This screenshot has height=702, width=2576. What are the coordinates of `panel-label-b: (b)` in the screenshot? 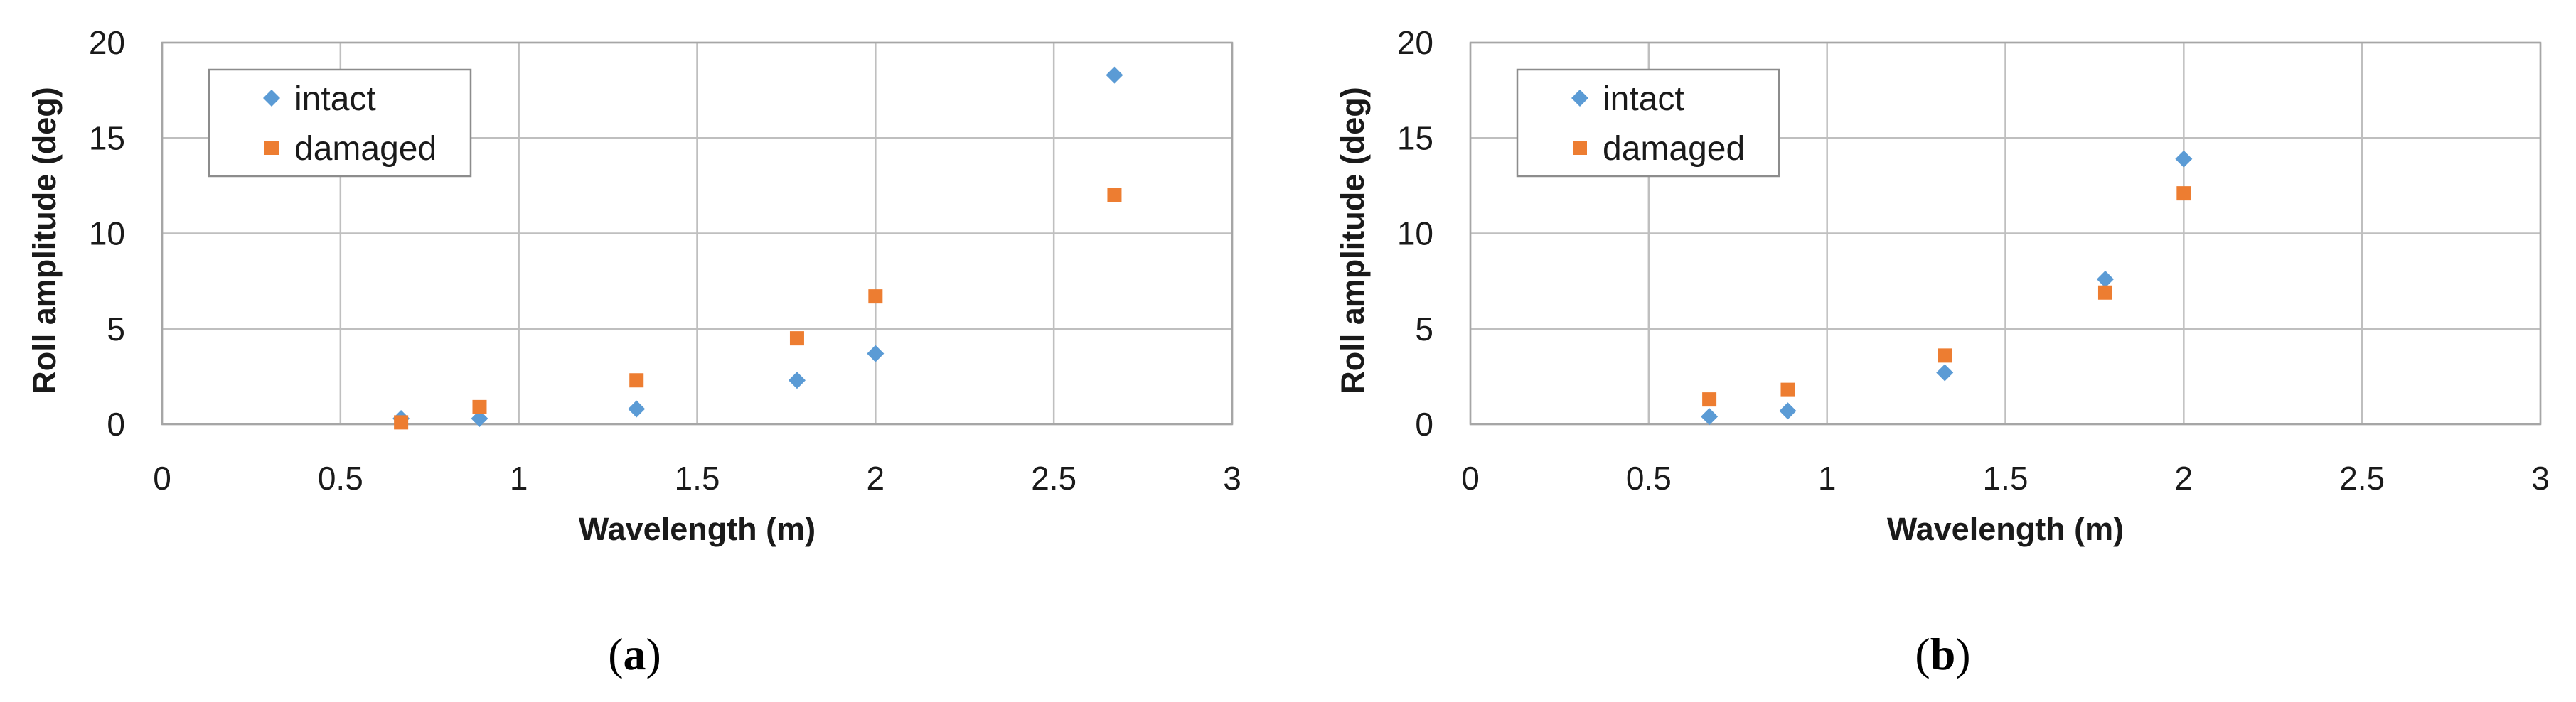 It's located at (1943, 654).